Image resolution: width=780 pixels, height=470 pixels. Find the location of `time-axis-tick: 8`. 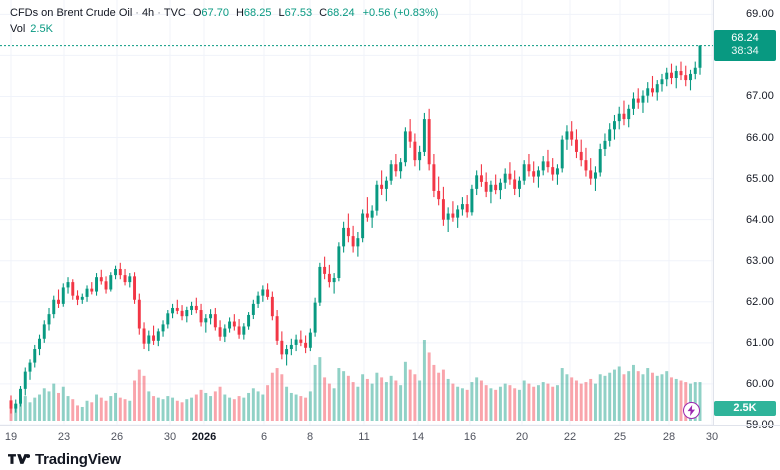

time-axis-tick: 8 is located at coordinates (310, 437).